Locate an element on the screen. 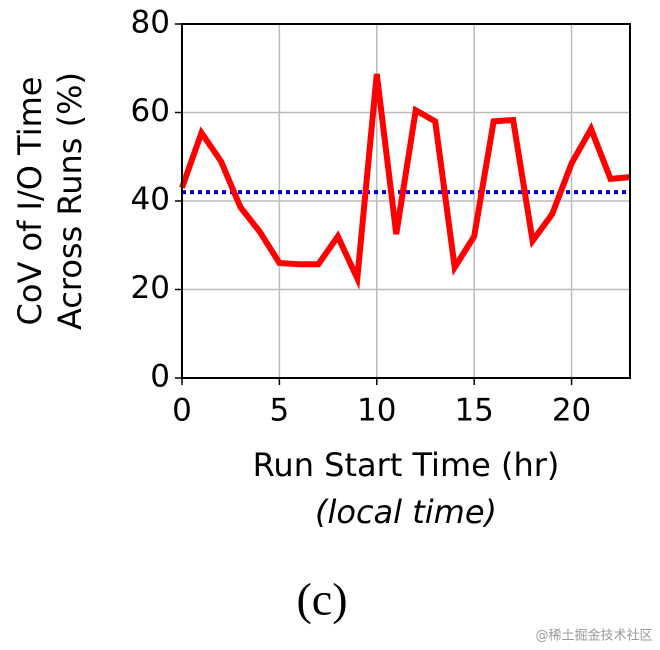  y-tick-label: 80 is located at coordinates (150, 23).